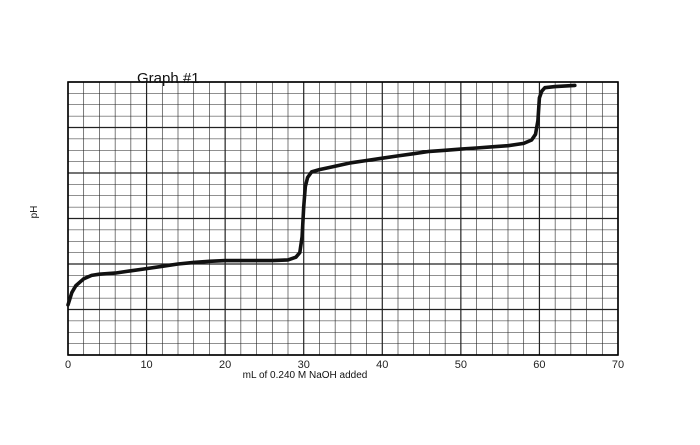  Describe the element at coordinates (146, 365) in the screenshot. I see `x-tick-label: 10` at that location.